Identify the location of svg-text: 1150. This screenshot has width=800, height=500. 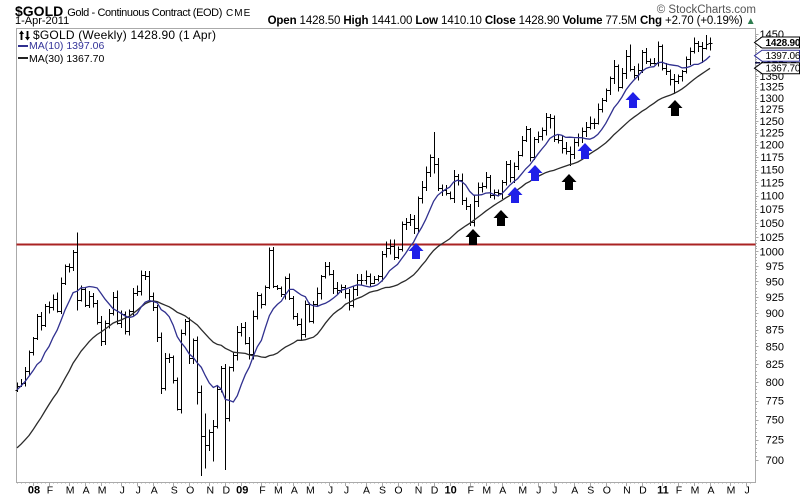
(772, 171).